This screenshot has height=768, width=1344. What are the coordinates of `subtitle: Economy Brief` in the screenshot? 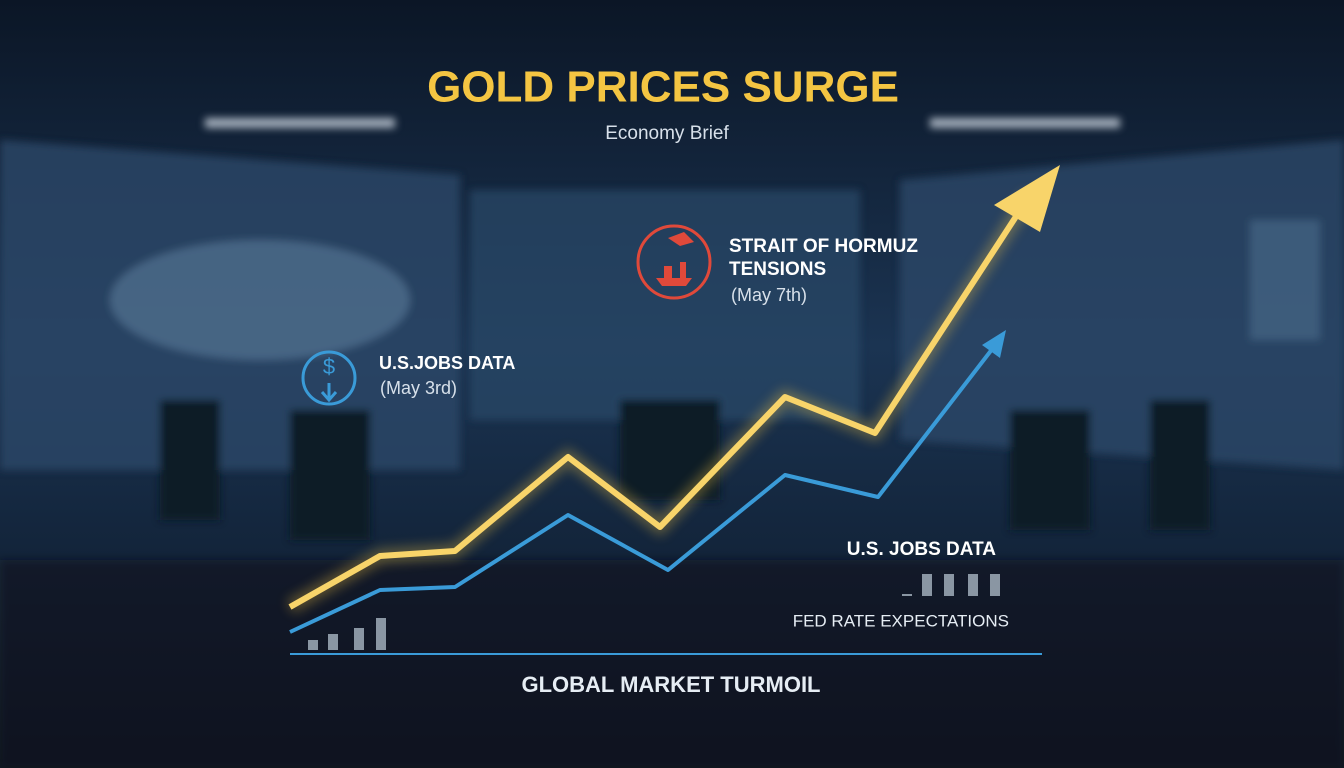 It's located at (667, 133).